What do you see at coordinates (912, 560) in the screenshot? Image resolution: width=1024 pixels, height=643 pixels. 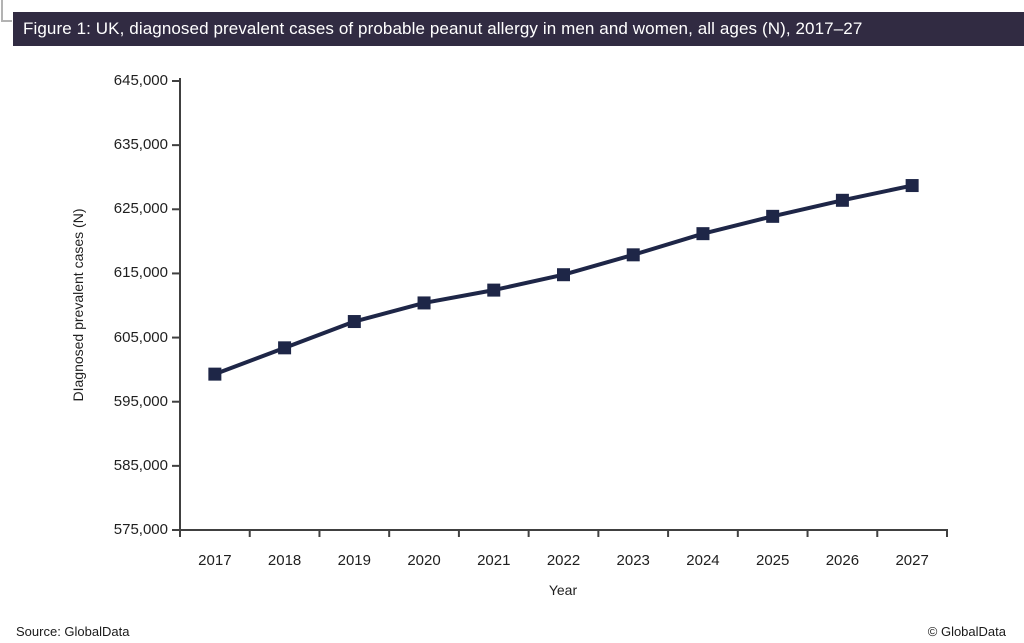 I see `x-axis-tick-label: 2027` at bounding box center [912, 560].